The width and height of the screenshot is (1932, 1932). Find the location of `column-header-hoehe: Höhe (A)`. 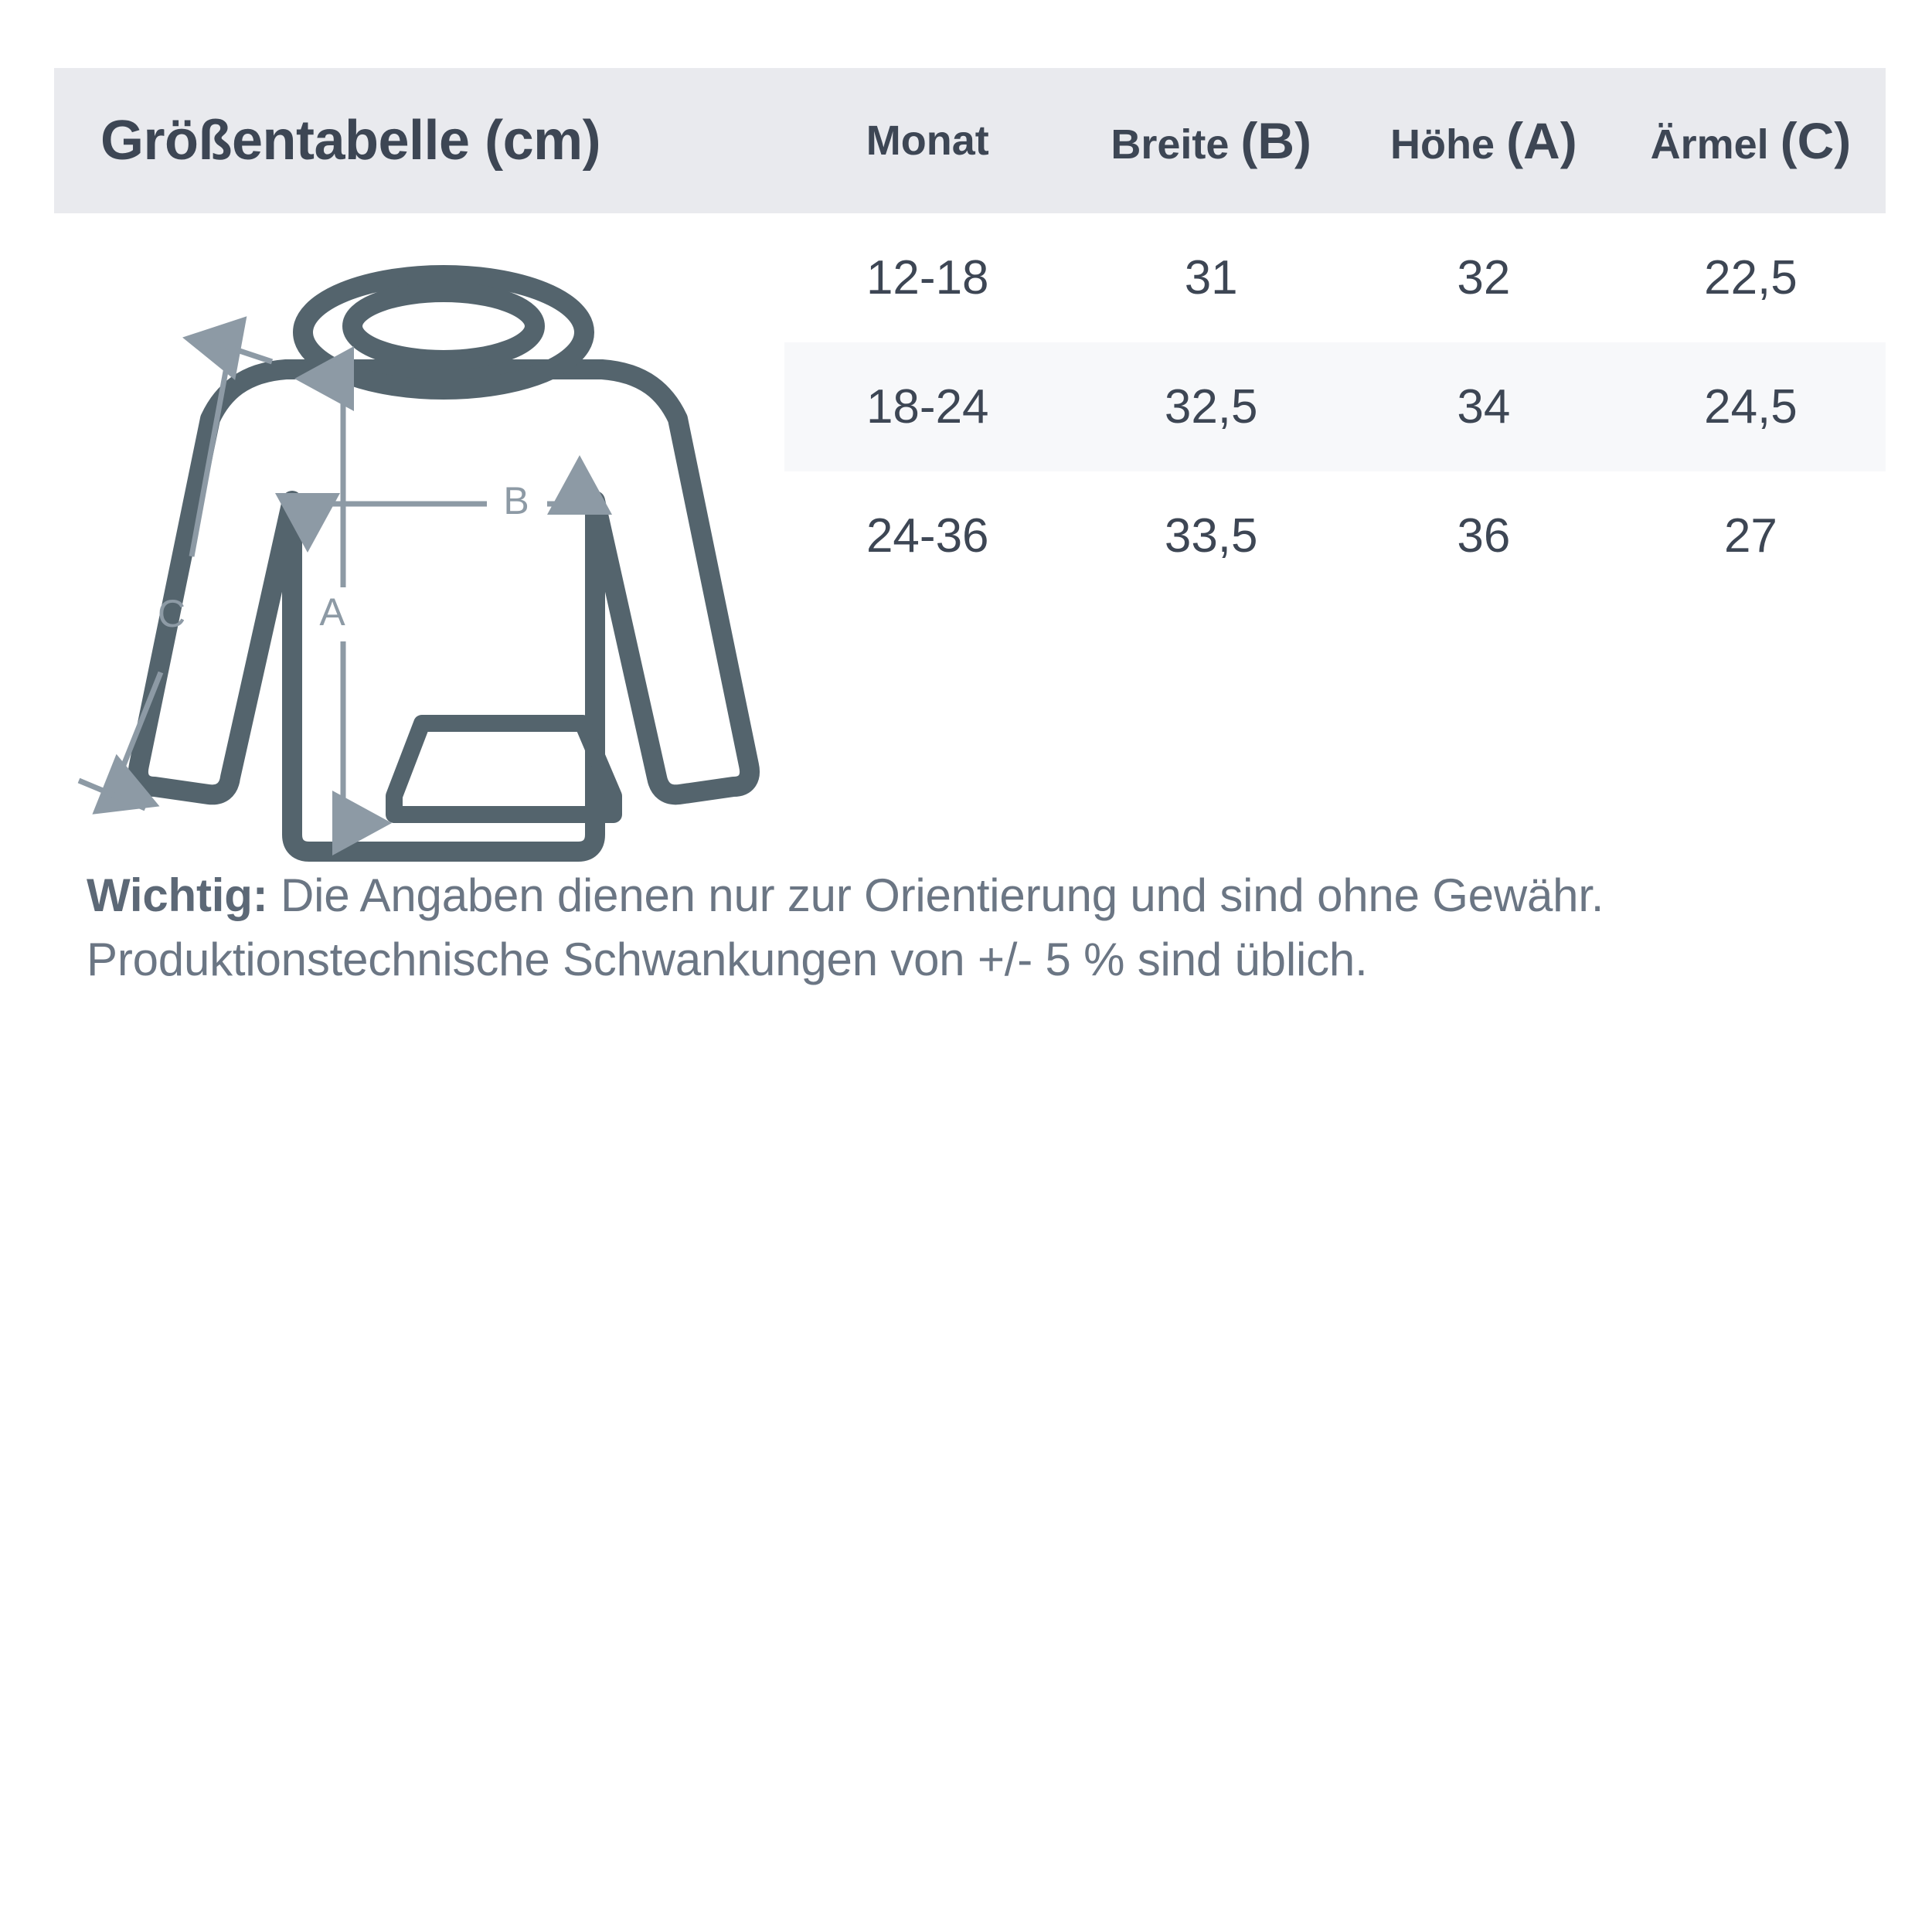

column-header-hoehe: Höhe (A) is located at coordinates (1484, 140).